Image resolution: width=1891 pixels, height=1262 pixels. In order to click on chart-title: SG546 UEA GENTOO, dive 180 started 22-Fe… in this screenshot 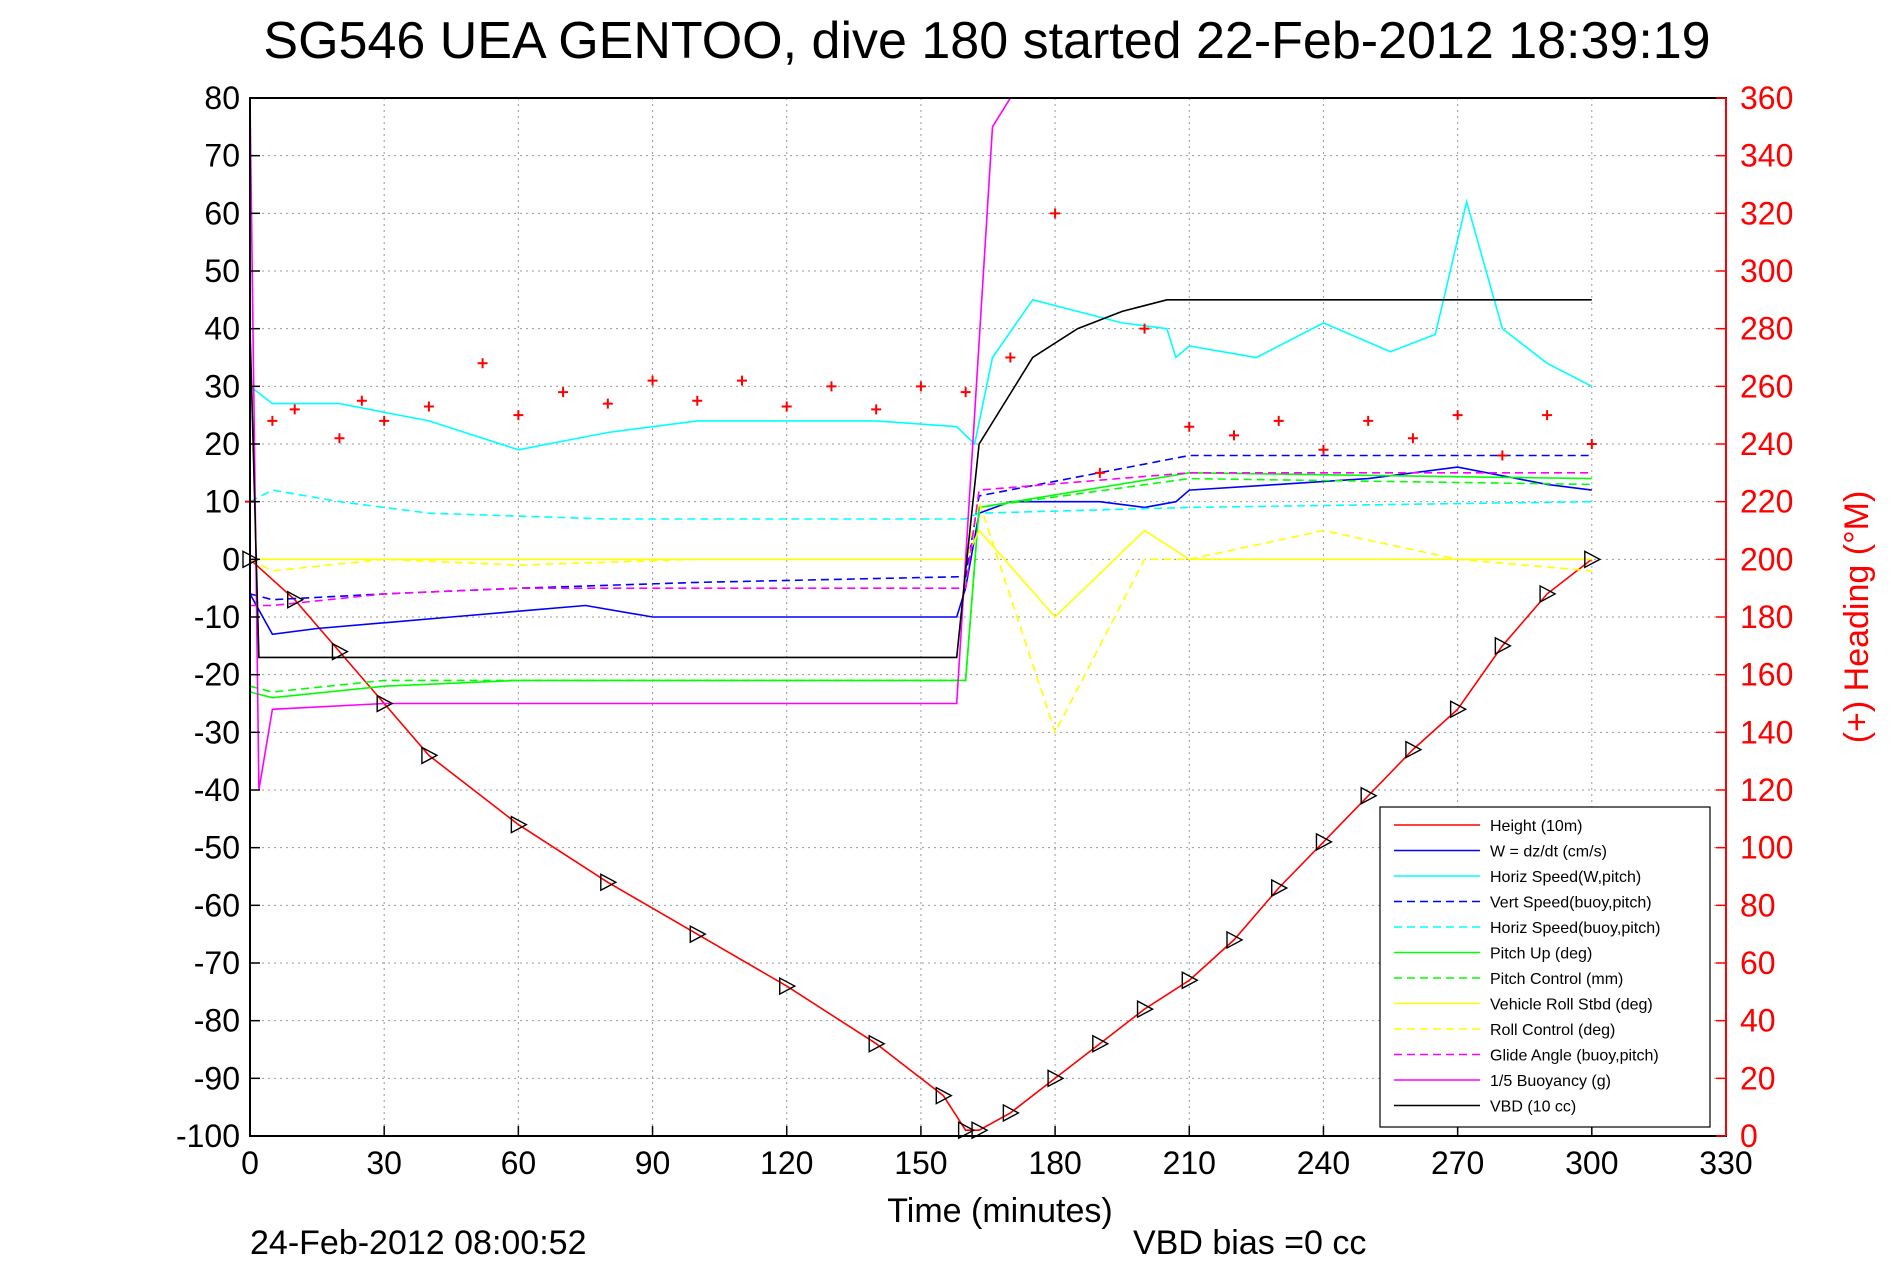, I will do `click(986, 41)`.